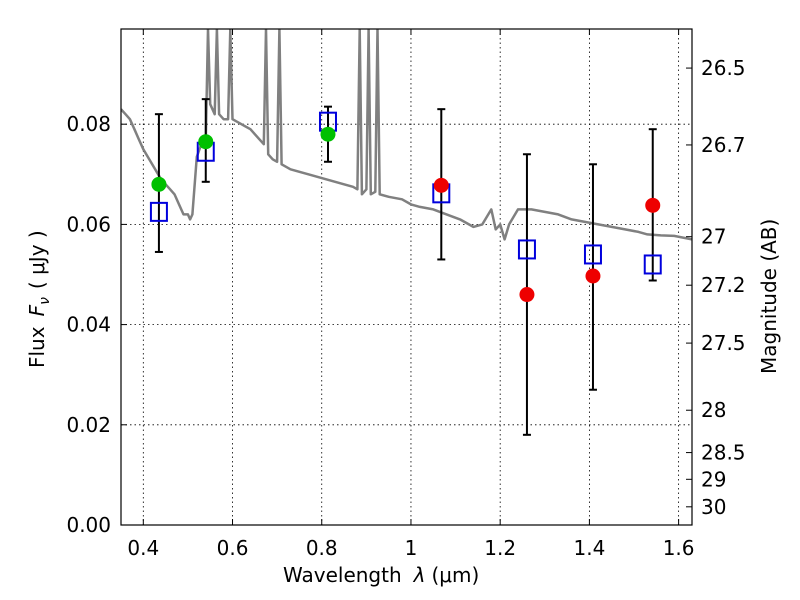 The width and height of the screenshot is (800, 600). I want to click on y2-tick-label: 29, so click(713, 479).